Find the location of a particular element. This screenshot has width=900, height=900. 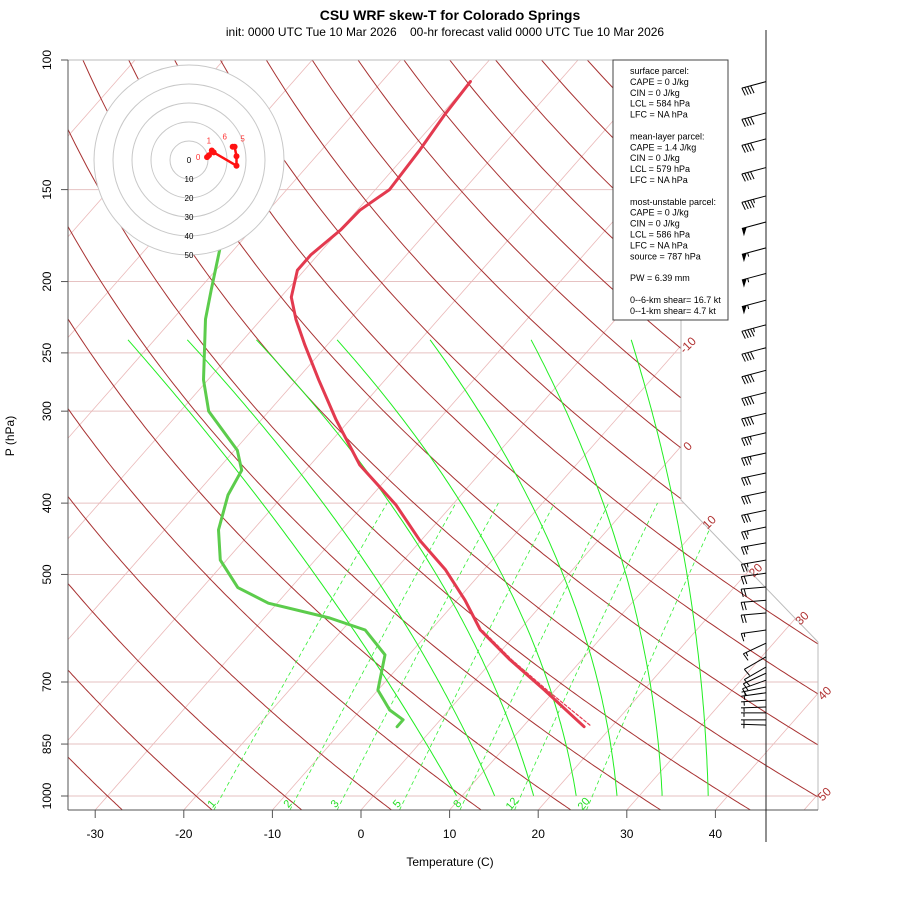

y-tick-label: 200 is located at coordinates (47, 281).